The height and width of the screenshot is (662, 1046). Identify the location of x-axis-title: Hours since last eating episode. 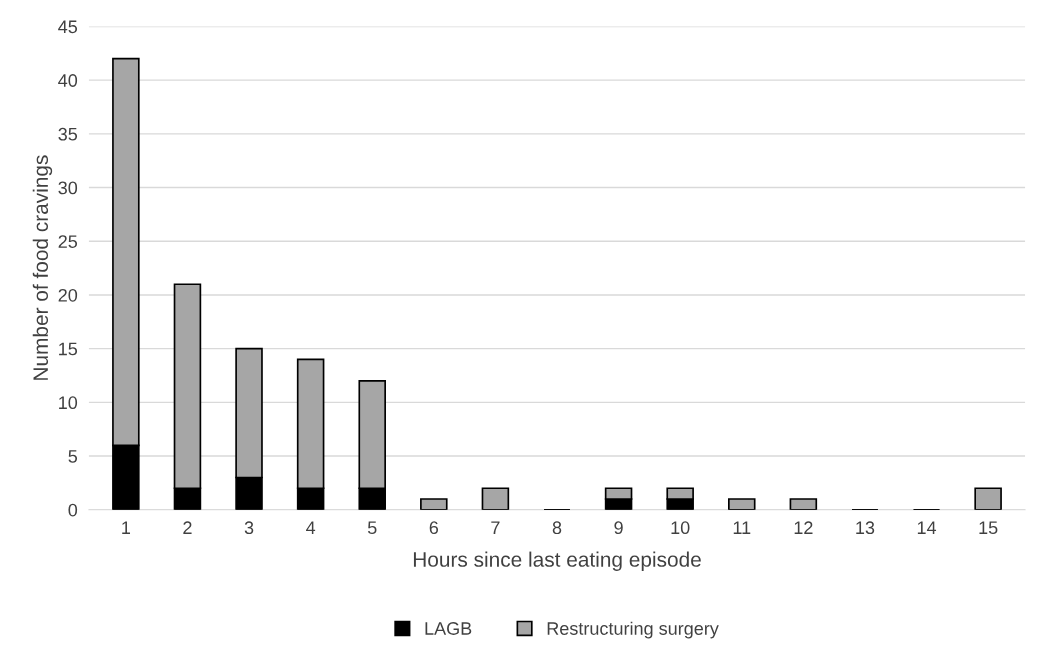
(557, 561).